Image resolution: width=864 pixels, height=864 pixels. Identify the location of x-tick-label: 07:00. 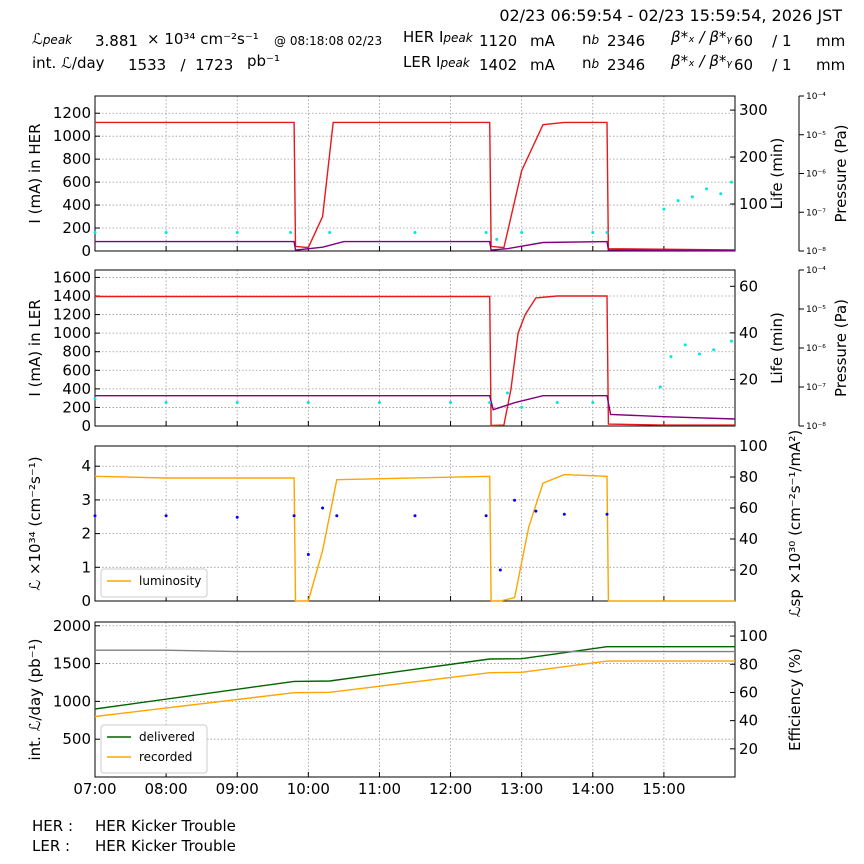
(94, 789).